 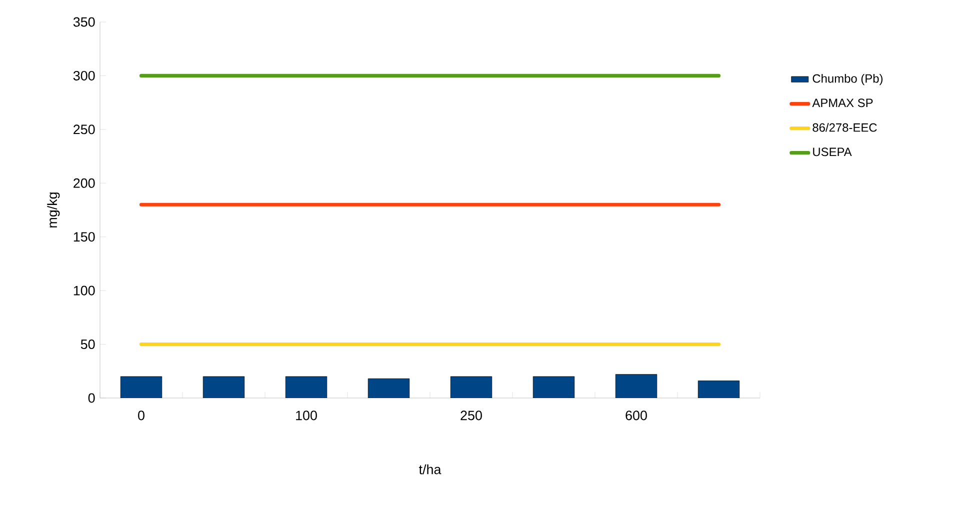 What do you see at coordinates (844, 127) in the screenshot?
I see `legend-label: 86/278-EEC` at bounding box center [844, 127].